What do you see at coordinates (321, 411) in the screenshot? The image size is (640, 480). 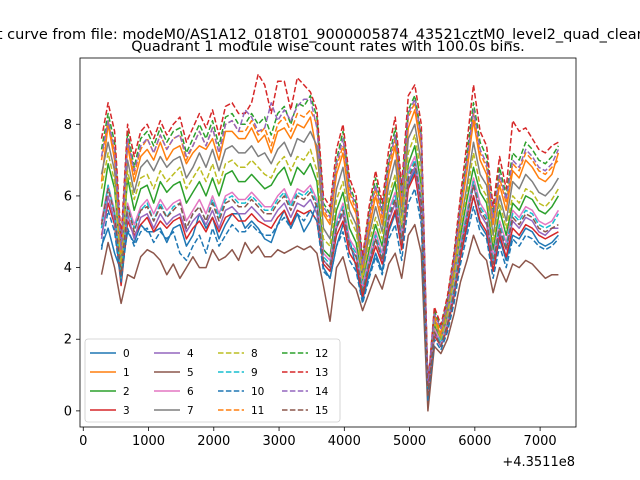 I see `legend-label-15: 15` at bounding box center [321, 411].